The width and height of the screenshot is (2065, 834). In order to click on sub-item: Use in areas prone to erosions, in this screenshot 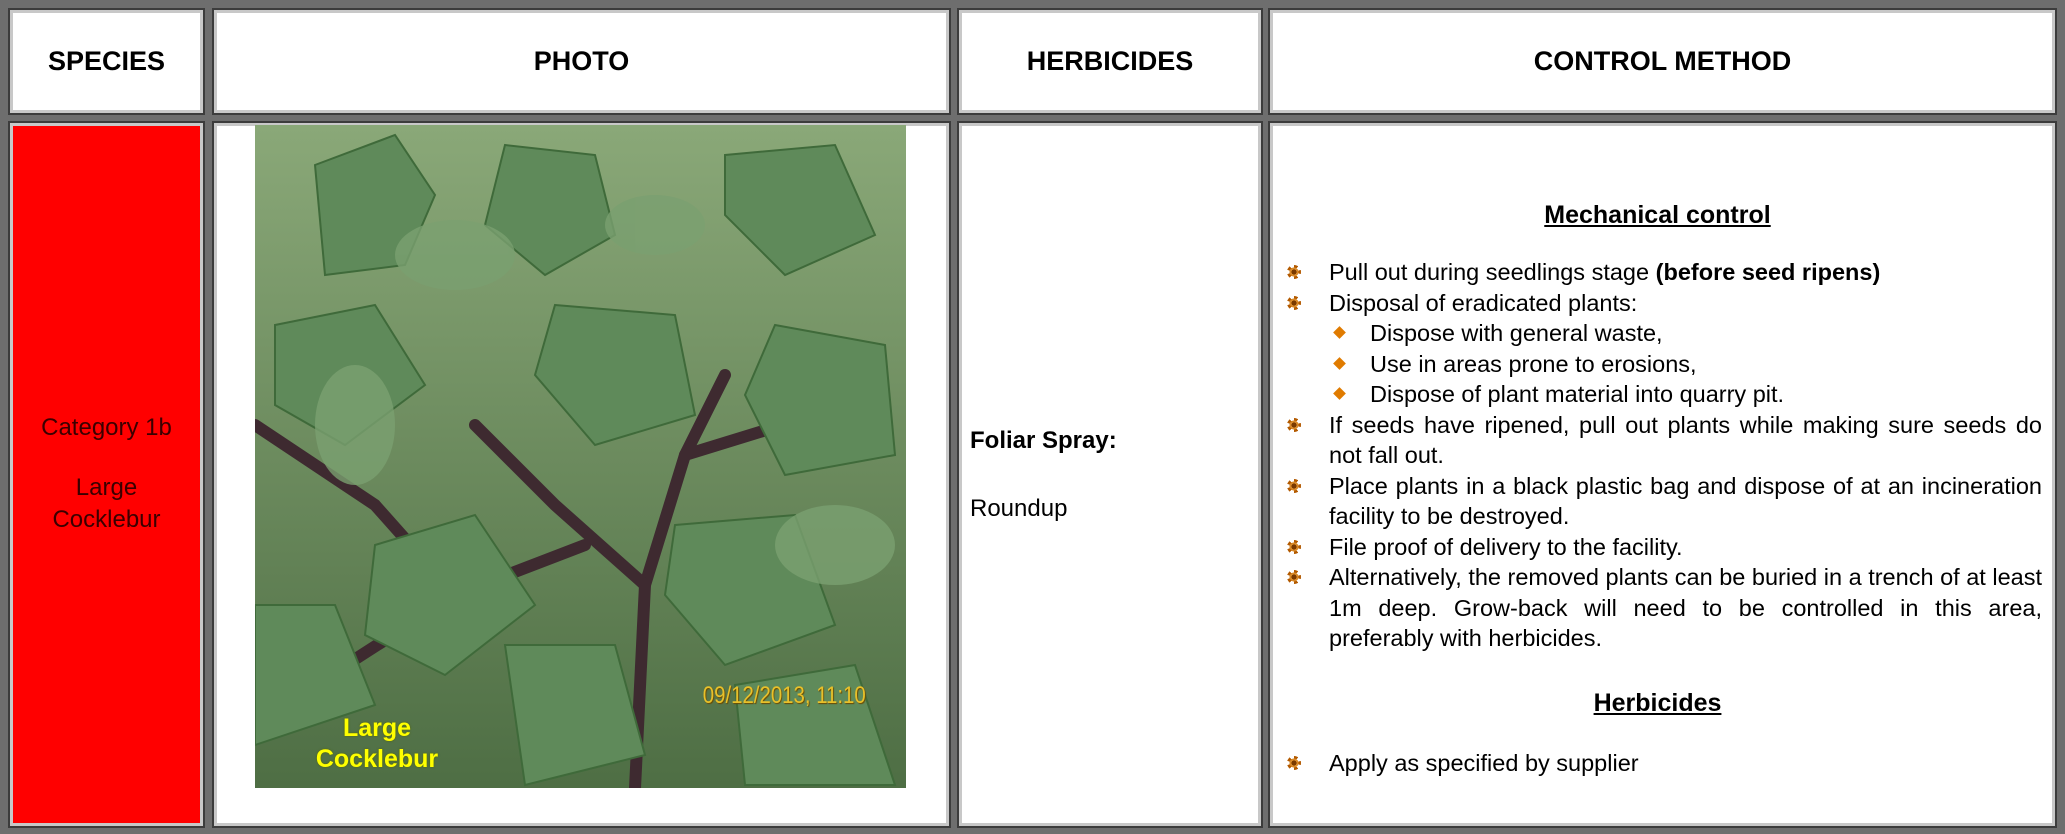, I will do `click(1685, 364)`.